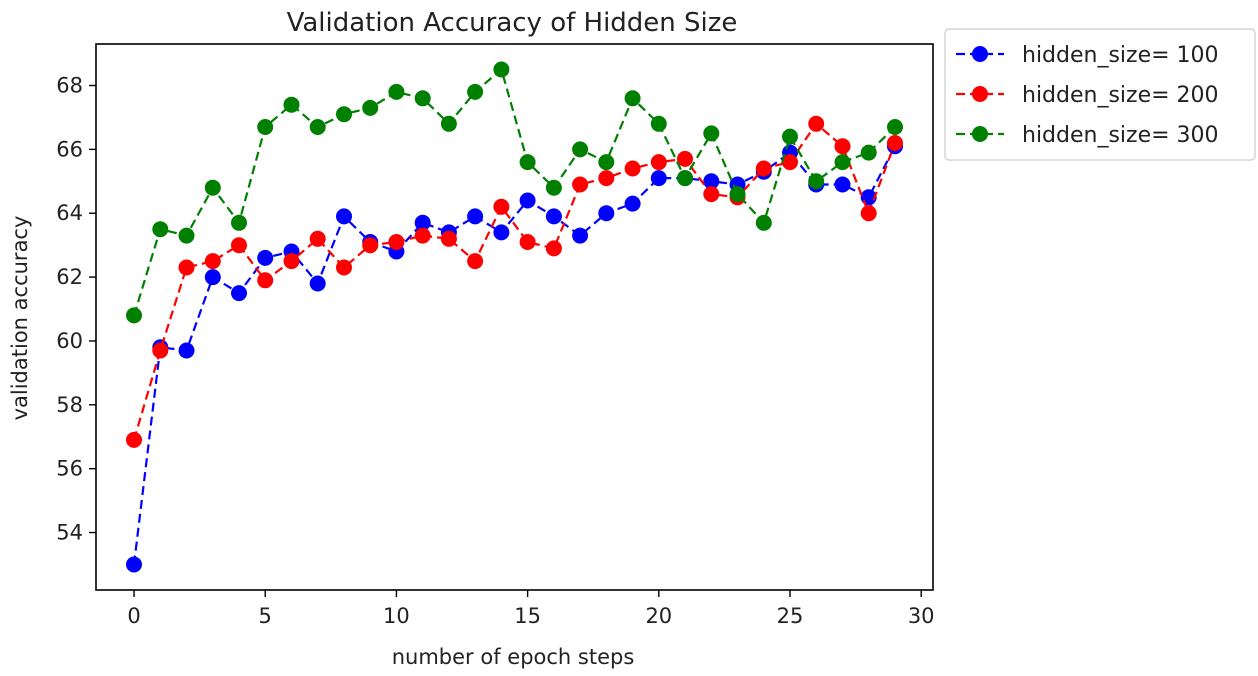 This screenshot has height=676, width=1258. I want to click on x-tick-label: 5, so click(265, 616).